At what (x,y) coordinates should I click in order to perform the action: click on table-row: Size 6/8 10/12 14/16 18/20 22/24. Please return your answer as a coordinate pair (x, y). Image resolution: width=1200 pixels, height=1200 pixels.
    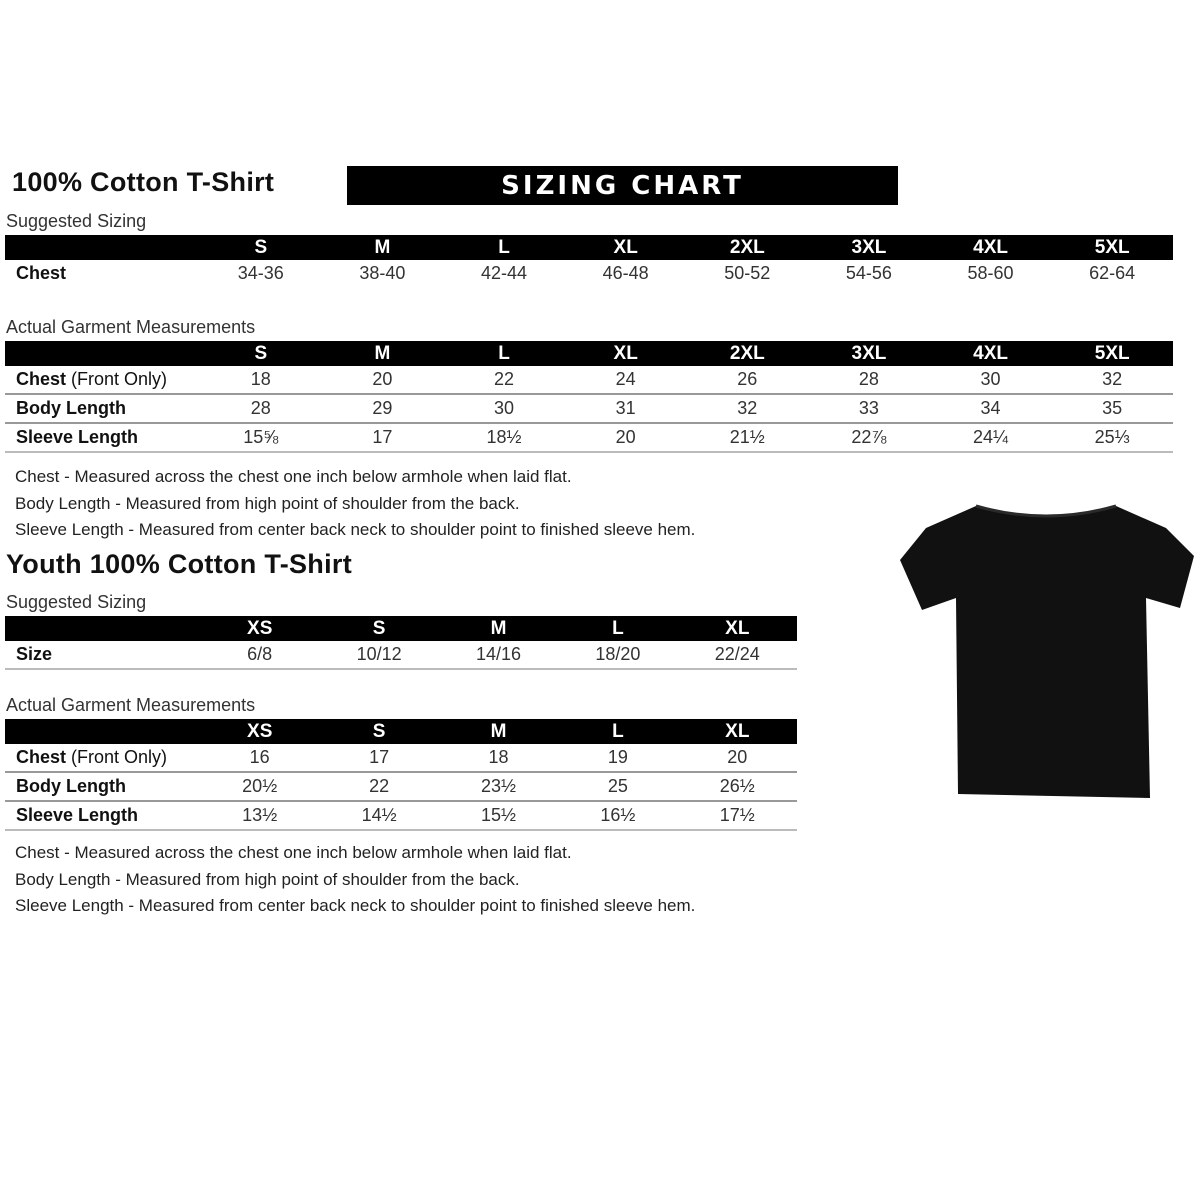
    Looking at the image, I should click on (401, 655).